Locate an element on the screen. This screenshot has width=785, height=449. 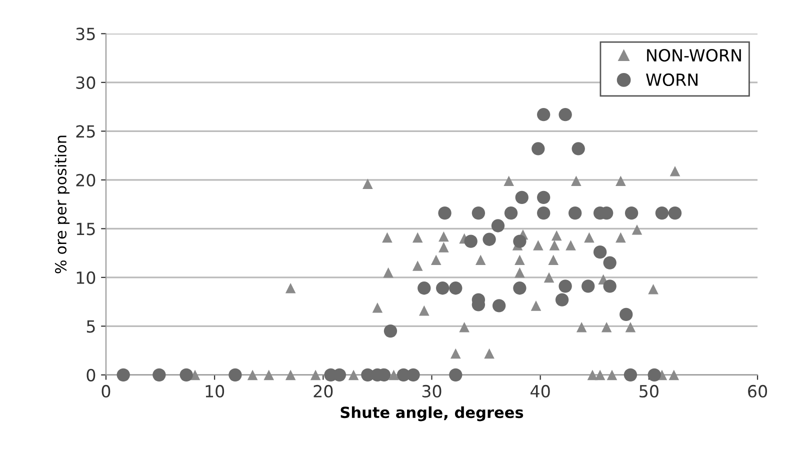
legend-label: WORN is located at coordinates (672, 79).